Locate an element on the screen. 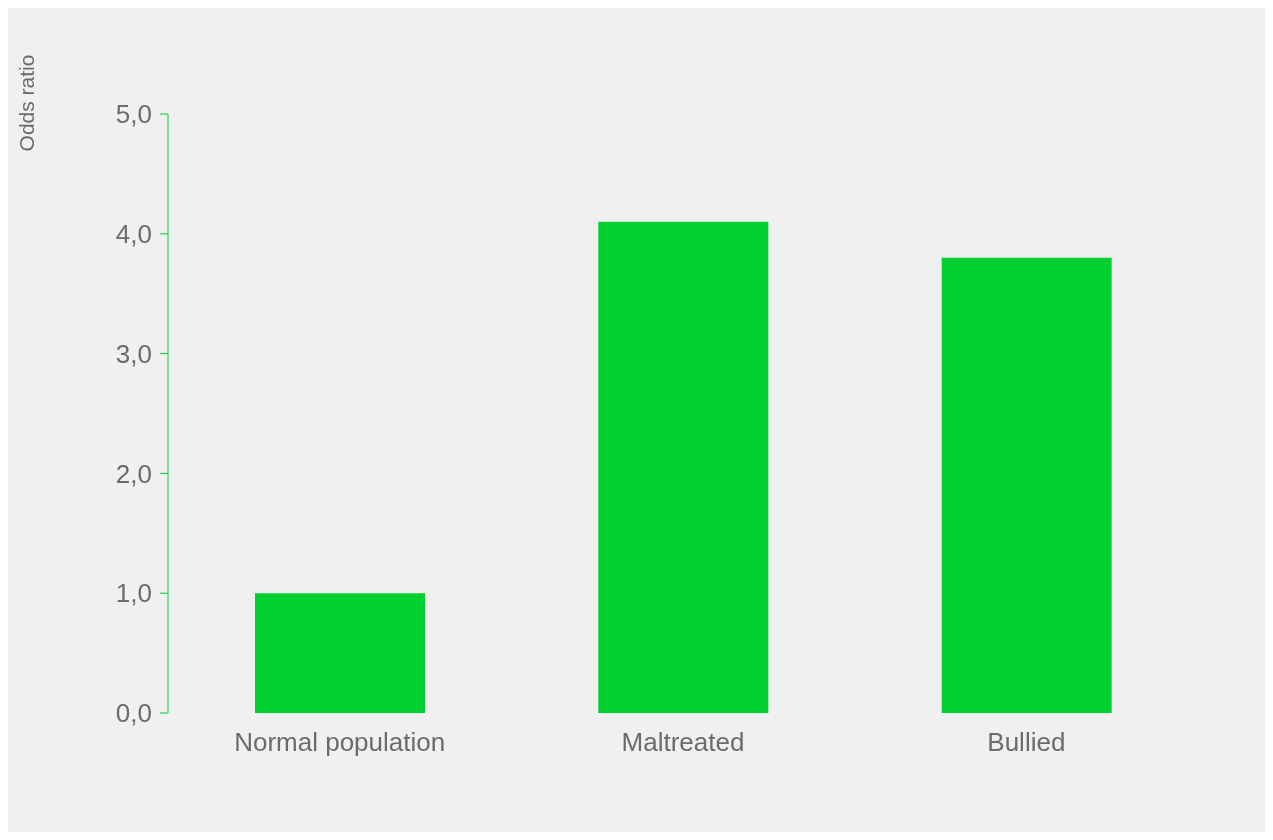  y-axis-title: Odds ratio is located at coordinates (26, 103).